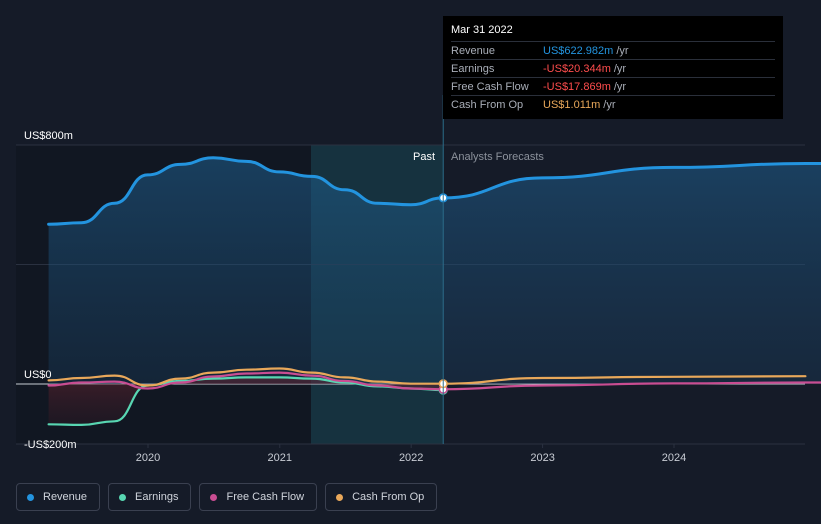 This screenshot has height=524, width=821. I want to click on revenue-line, so click(434, 191).